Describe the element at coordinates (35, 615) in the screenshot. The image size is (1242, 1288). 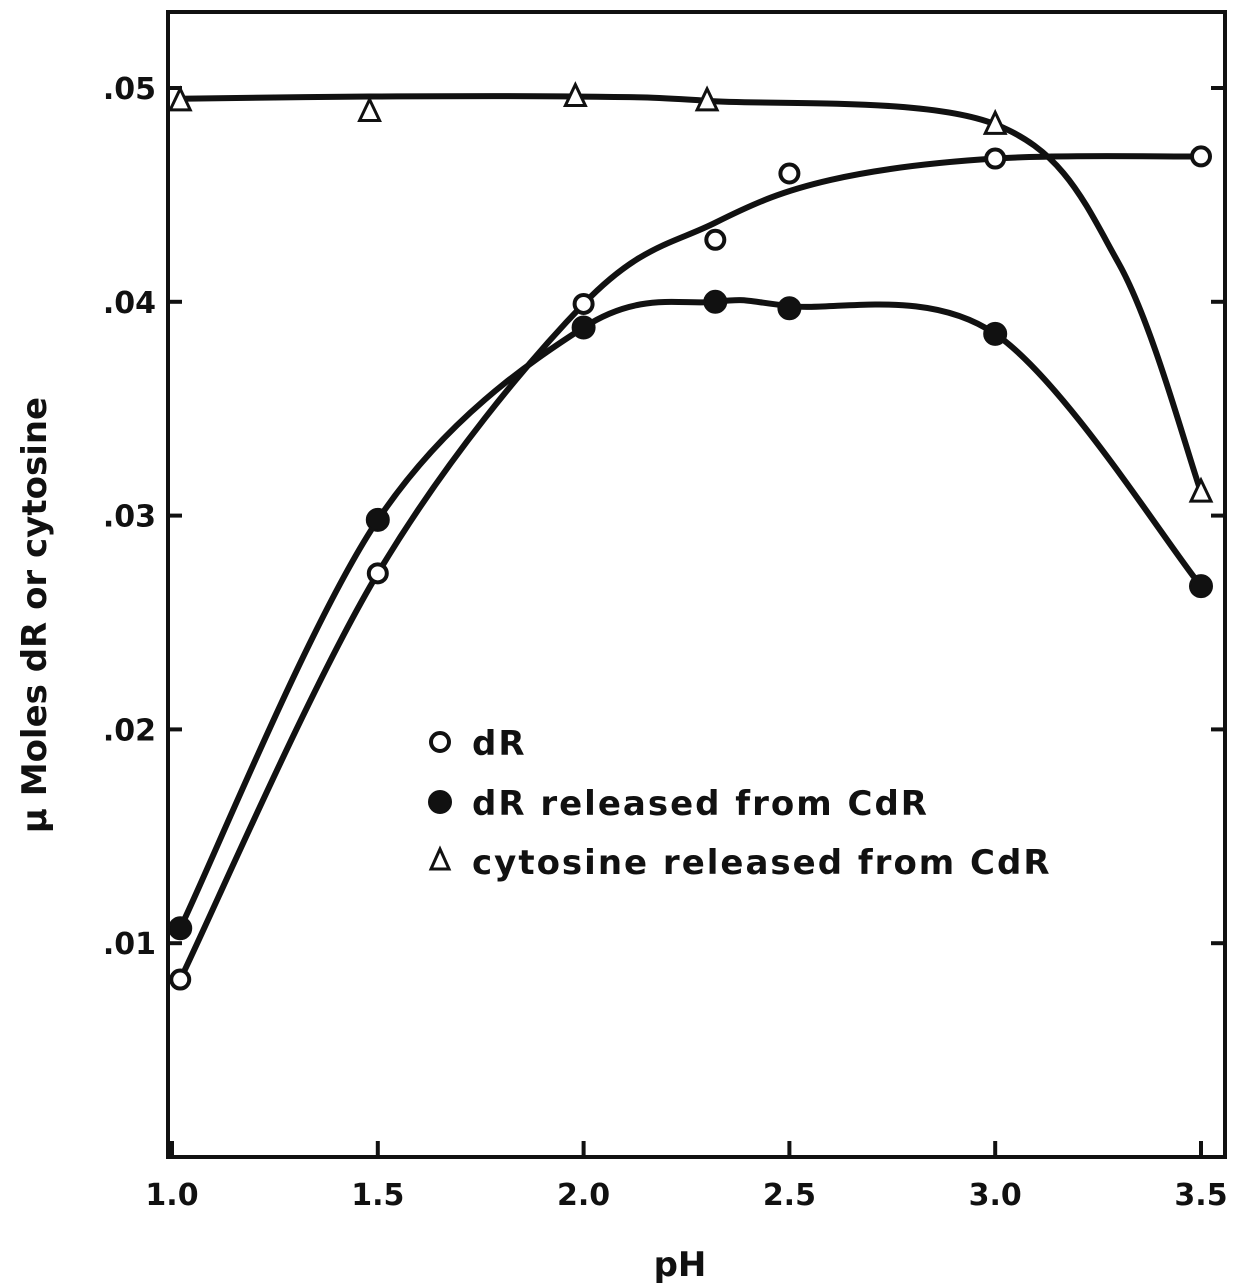
I see `y-axis-title: μ Moles dR or cytosine` at that location.